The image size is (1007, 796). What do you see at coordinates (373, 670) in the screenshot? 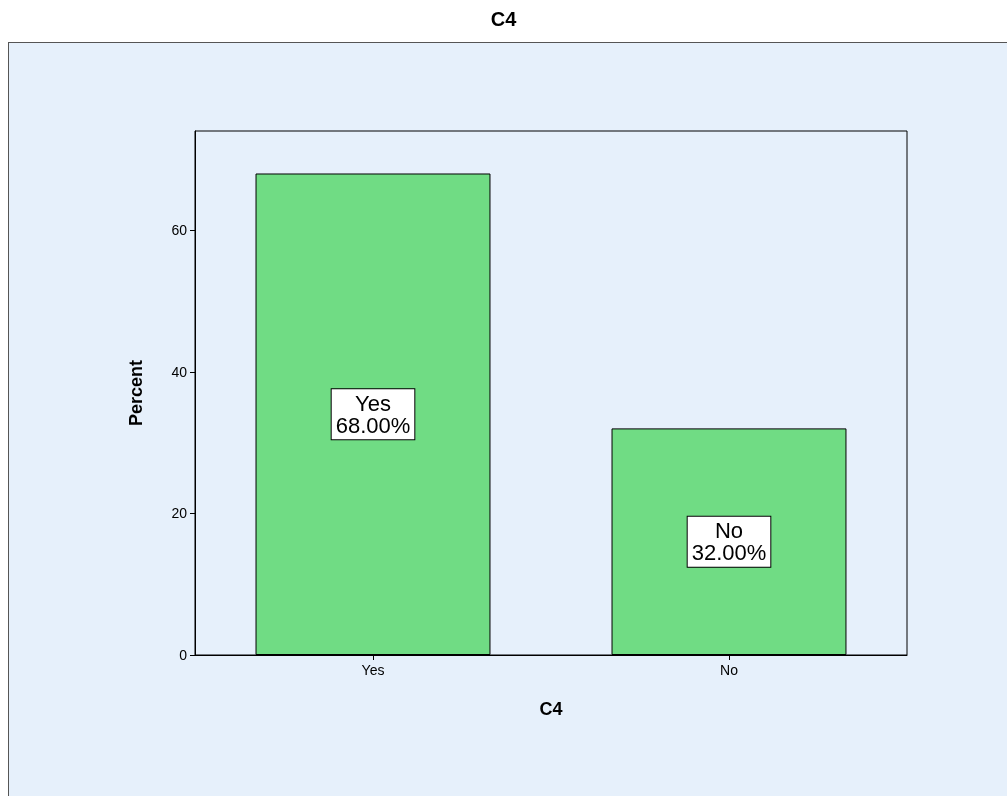
I see `x-tick-label: Yes` at bounding box center [373, 670].